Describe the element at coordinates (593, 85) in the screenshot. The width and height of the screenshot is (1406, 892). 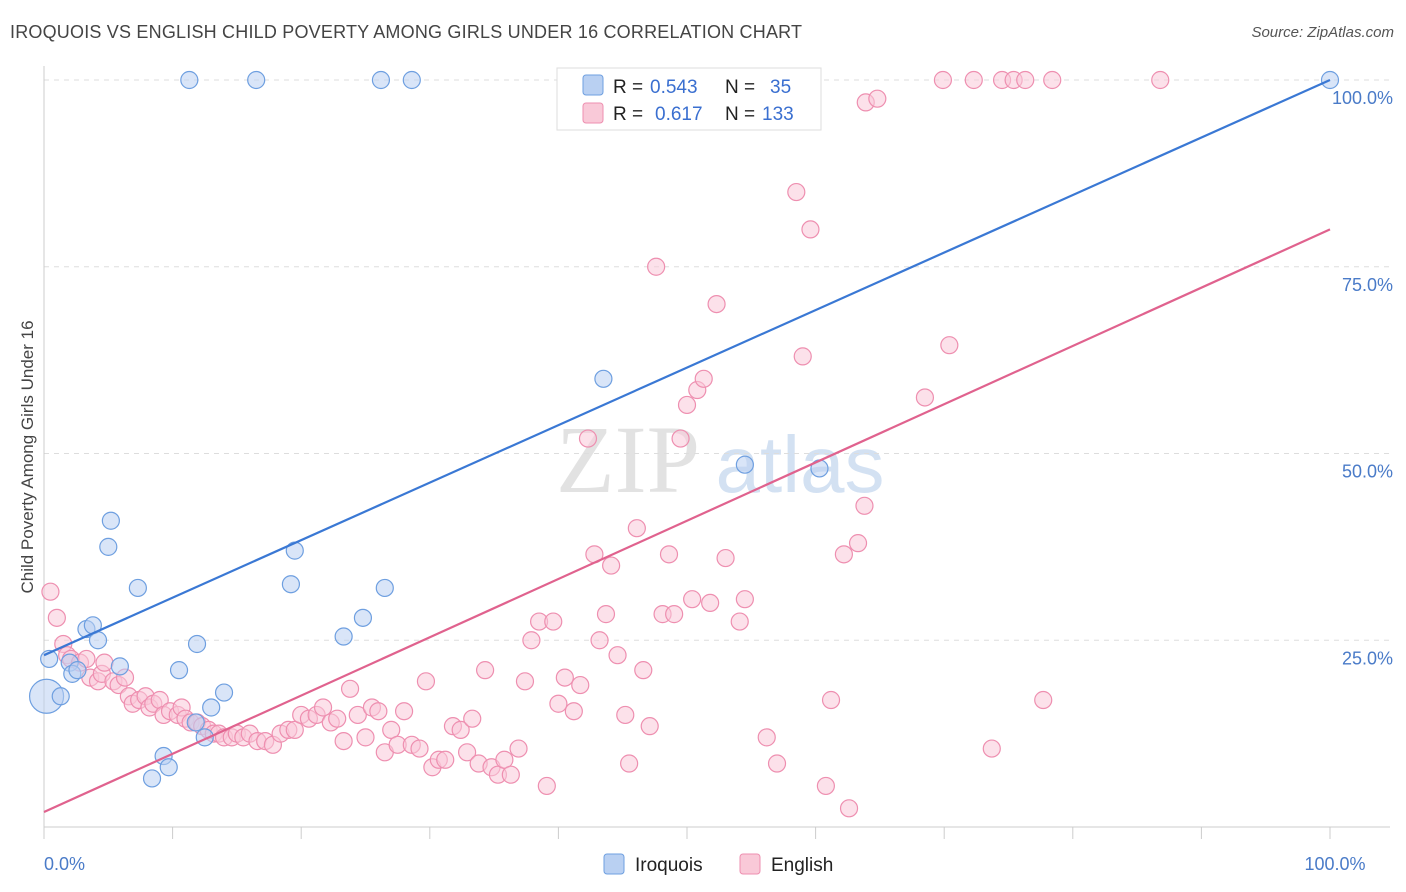
I see `legend-swatch-iroquois` at that location.